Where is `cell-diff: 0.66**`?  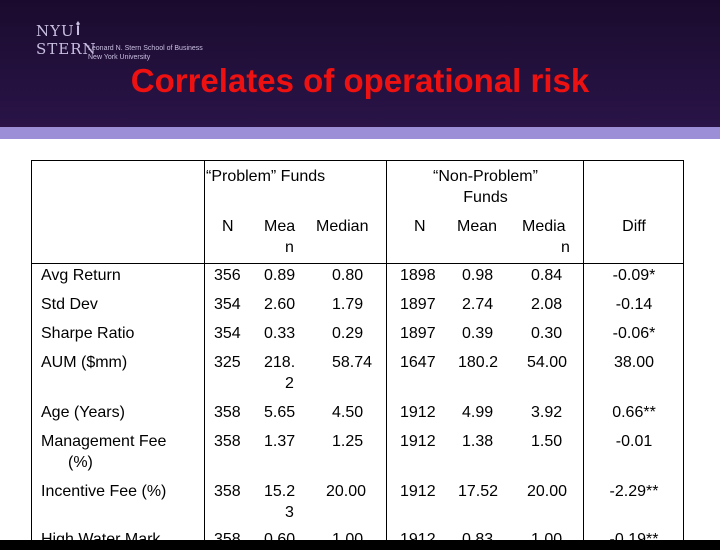
cell-diff: 0.66** is located at coordinates (634, 412).